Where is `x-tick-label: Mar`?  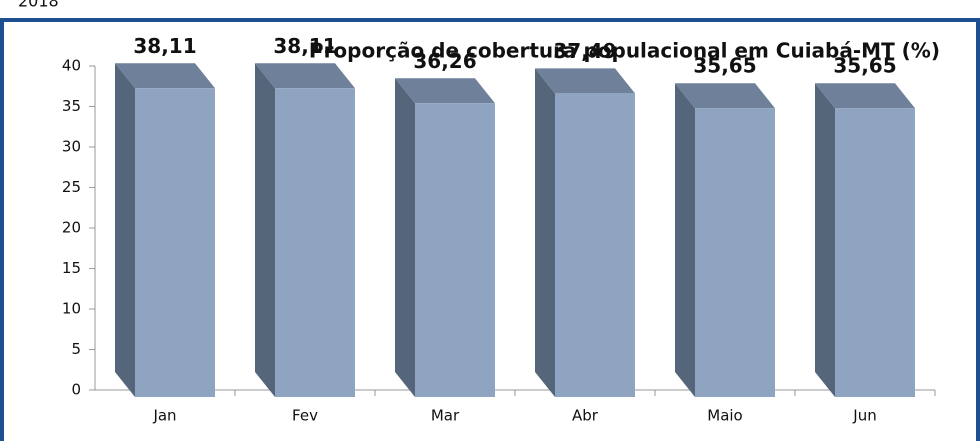
x-tick-label: Mar is located at coordinates (445, 416).